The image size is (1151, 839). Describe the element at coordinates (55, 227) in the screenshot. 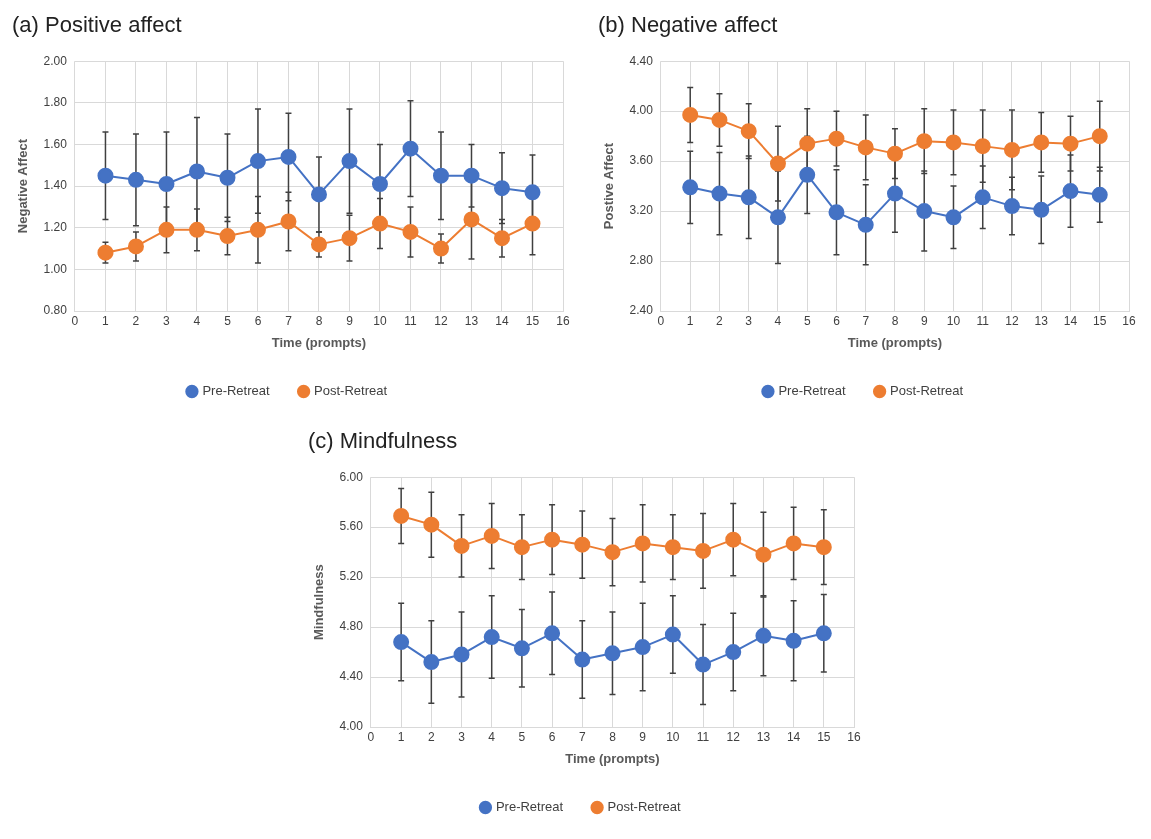

I see `y-tick-label: 1.20` at that location.